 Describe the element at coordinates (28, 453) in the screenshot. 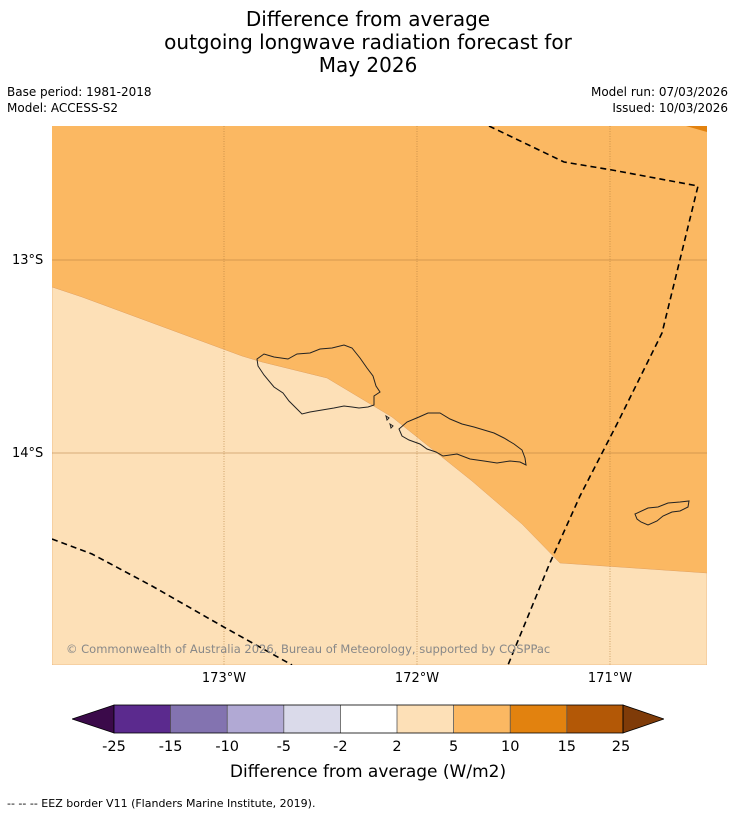

I see `lat-label-14s: 14°S` at that location.